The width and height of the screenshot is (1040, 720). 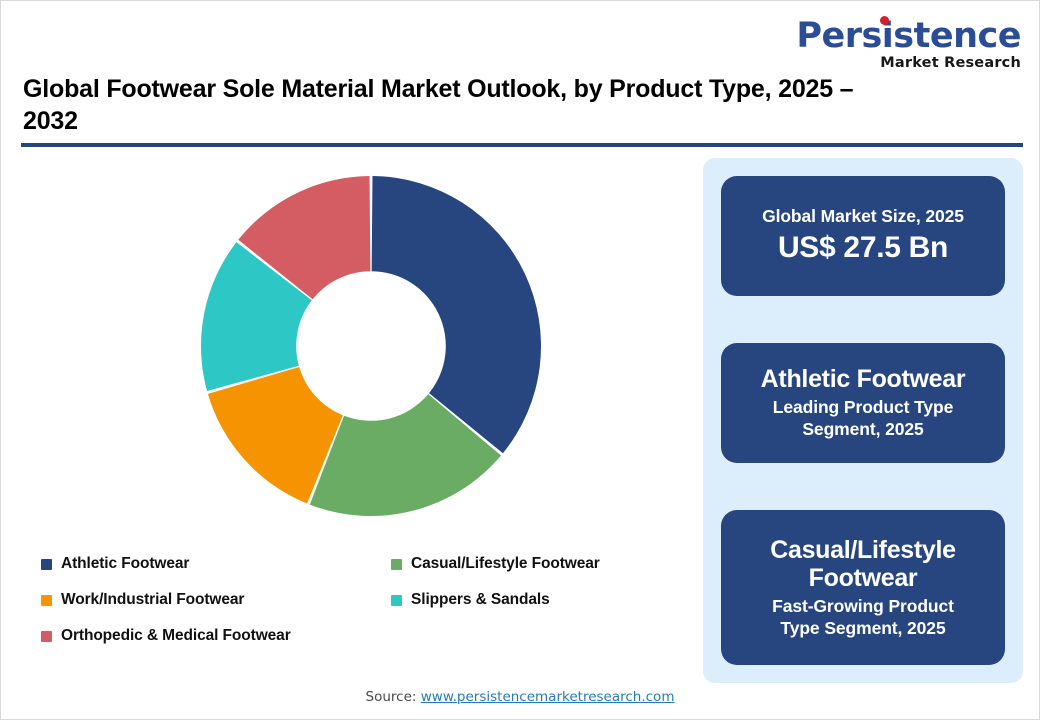 I want to click on market-size-caption: Global Market Size, 2025, so click(x=863, y=216).